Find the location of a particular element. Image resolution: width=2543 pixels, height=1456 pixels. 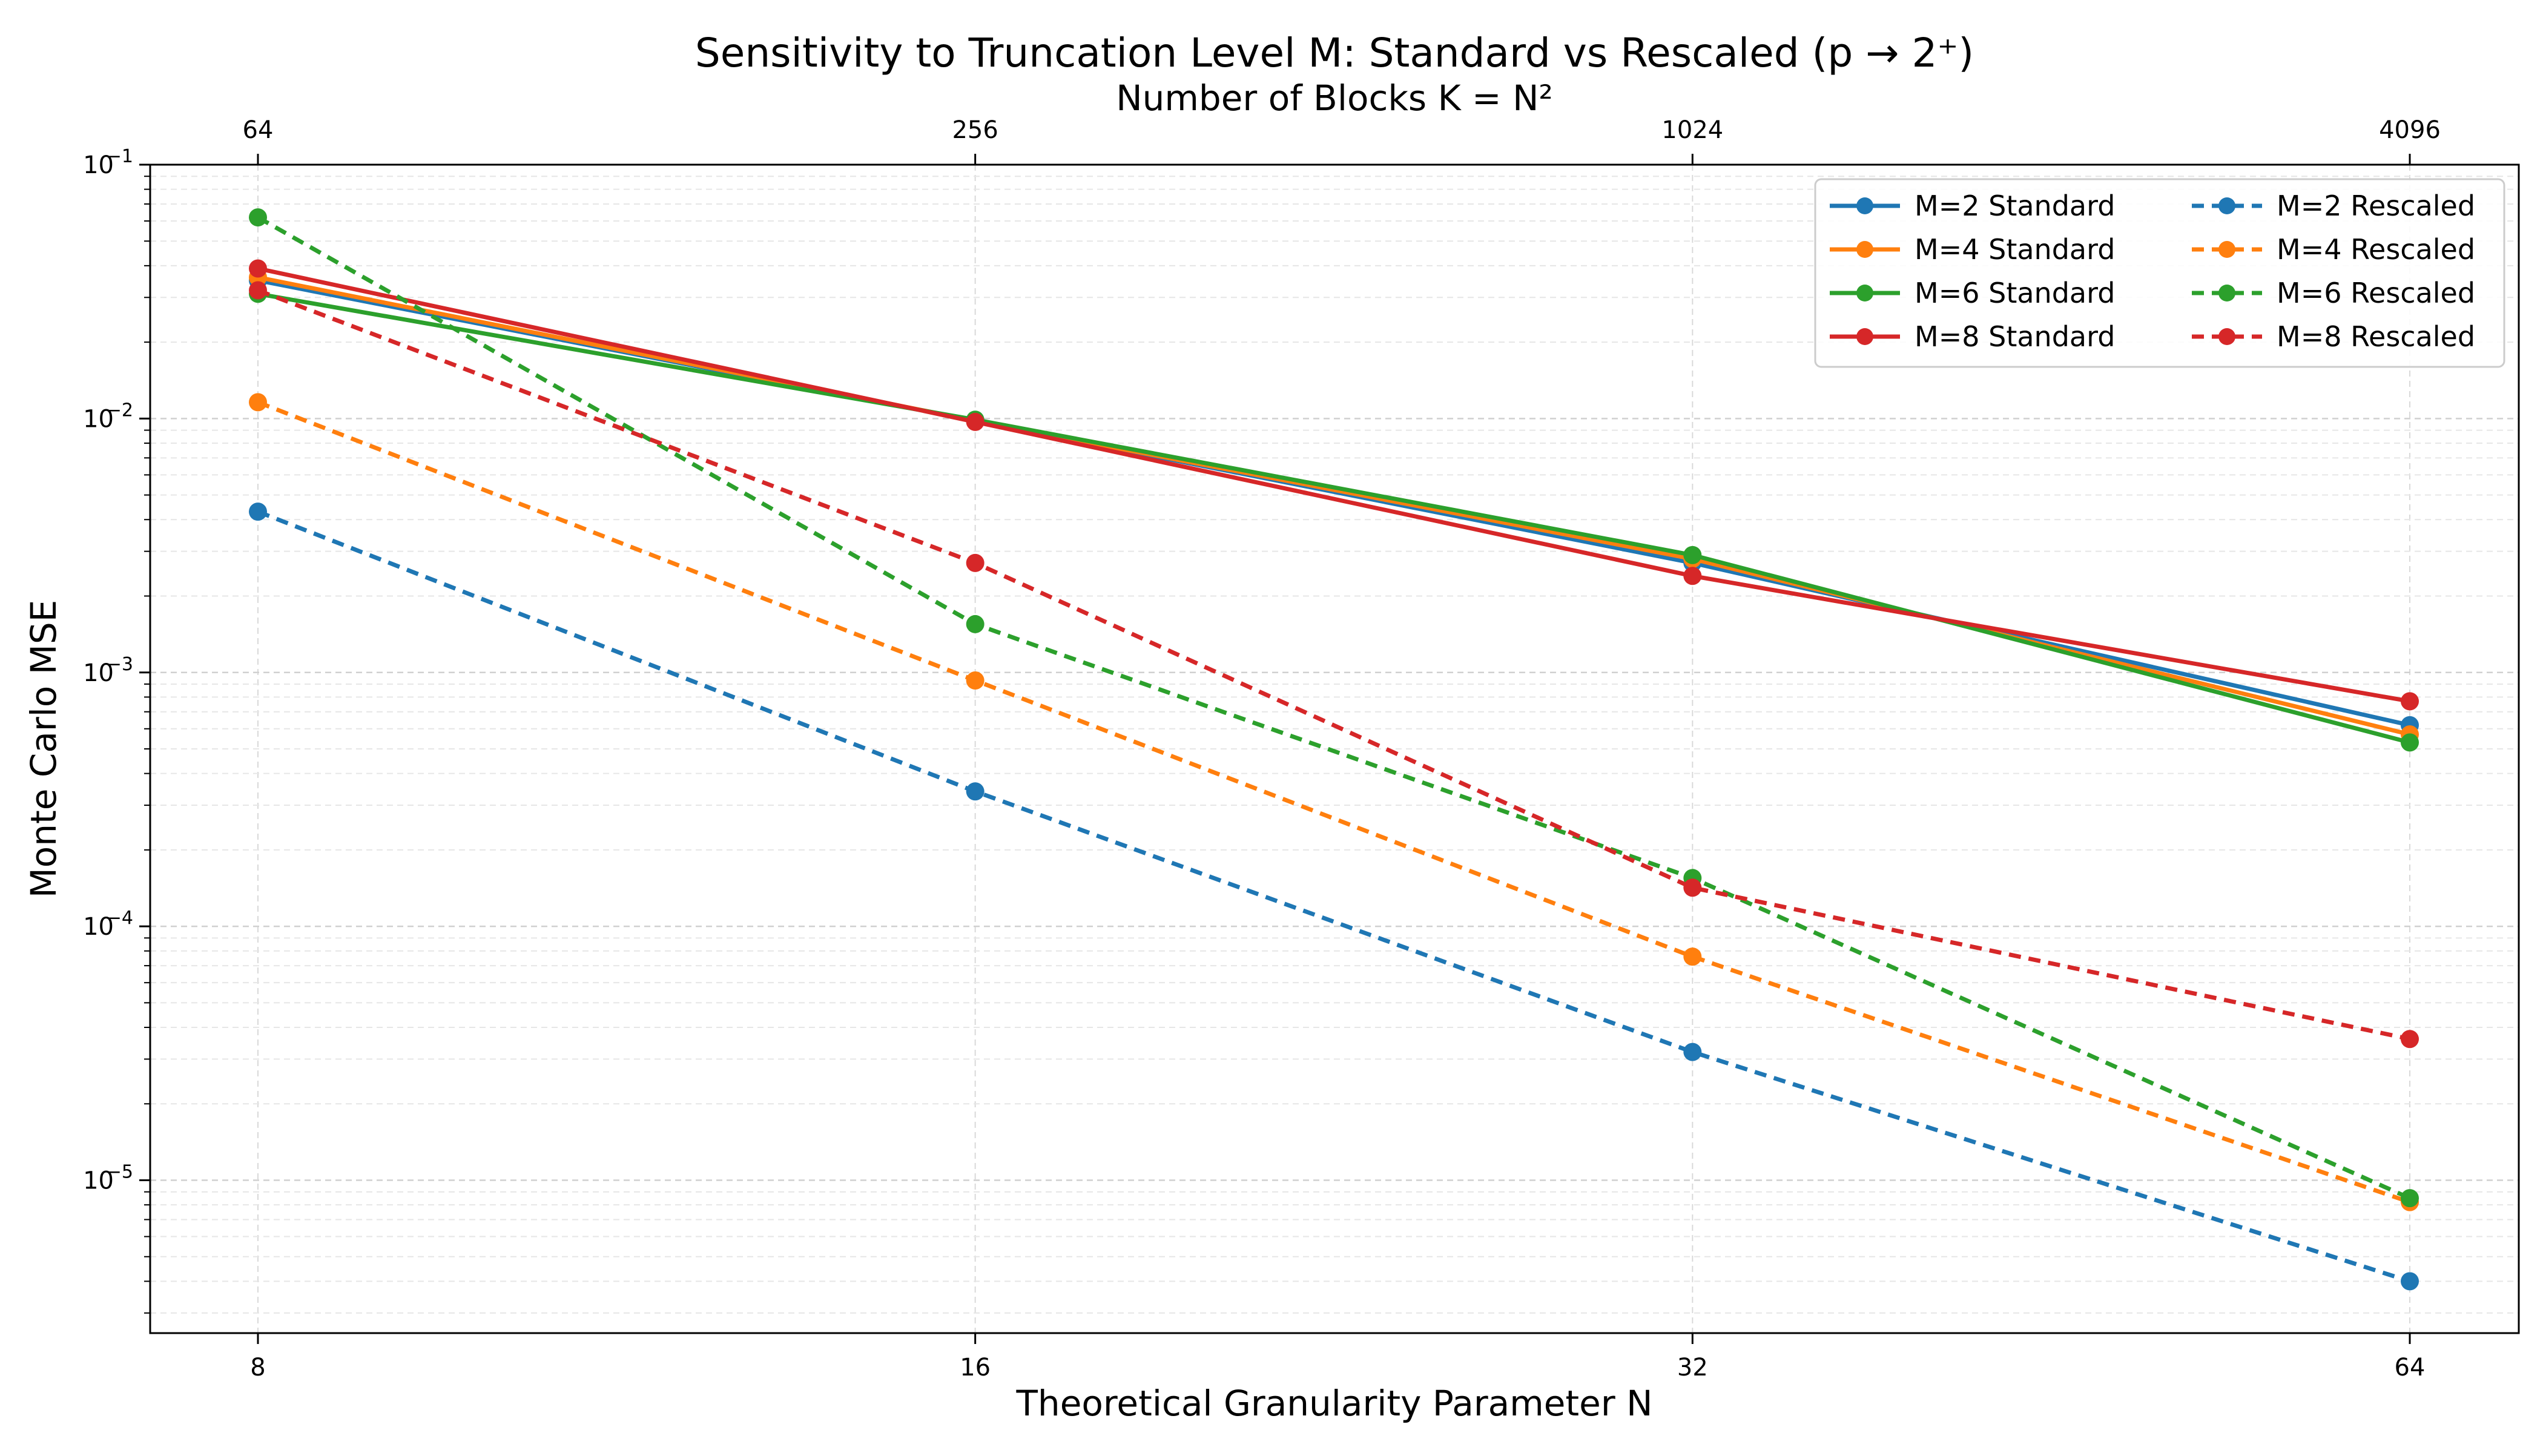

y-tick-label-exponent: −4 is located at coordinates (120, 918).